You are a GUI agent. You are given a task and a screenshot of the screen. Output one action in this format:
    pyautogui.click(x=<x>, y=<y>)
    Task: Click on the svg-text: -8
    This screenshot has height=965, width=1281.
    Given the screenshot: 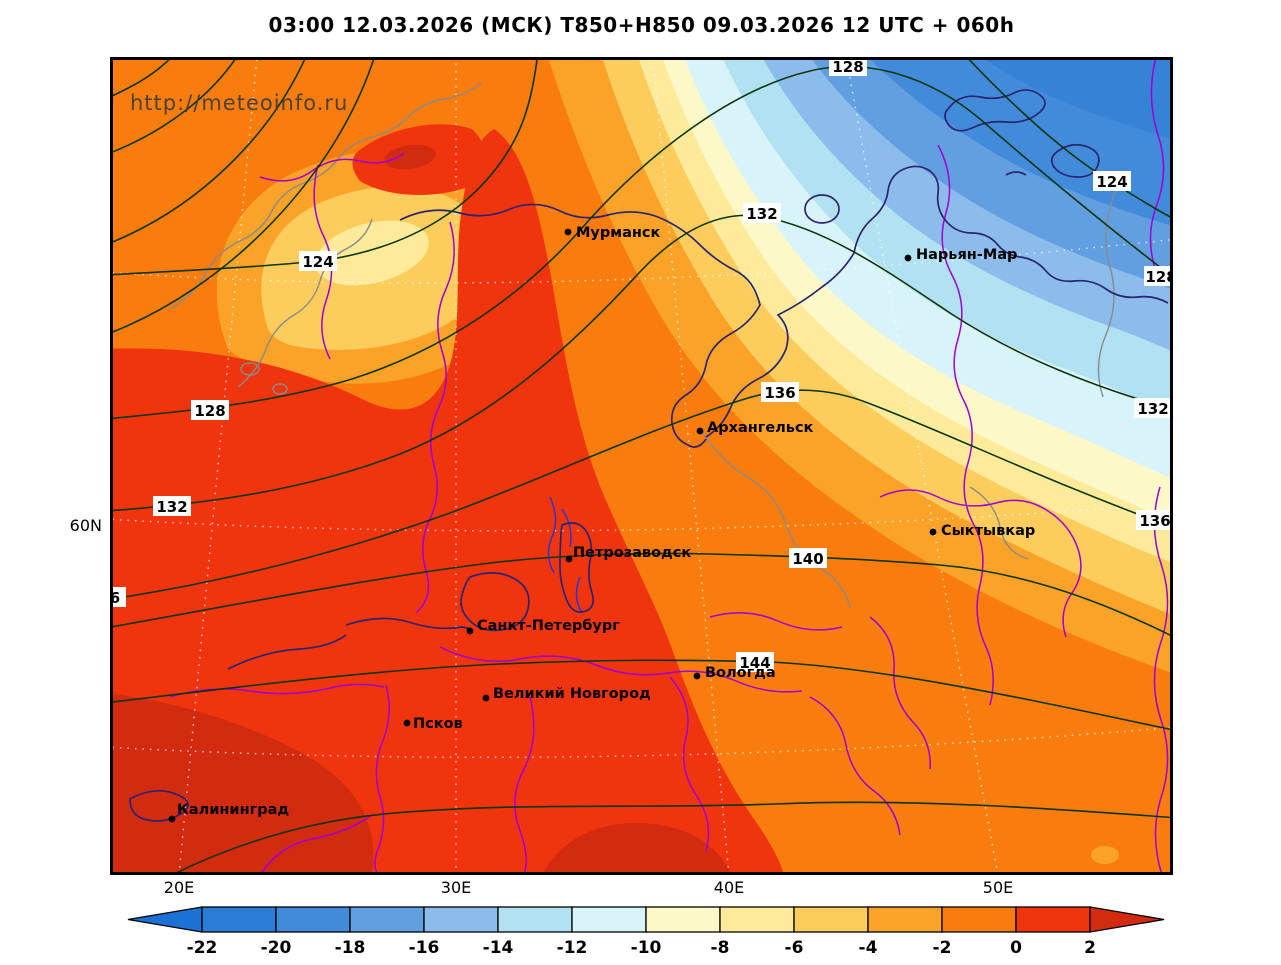 What is the action you would take?
    pyautogui.click(x=720, y=948)
    